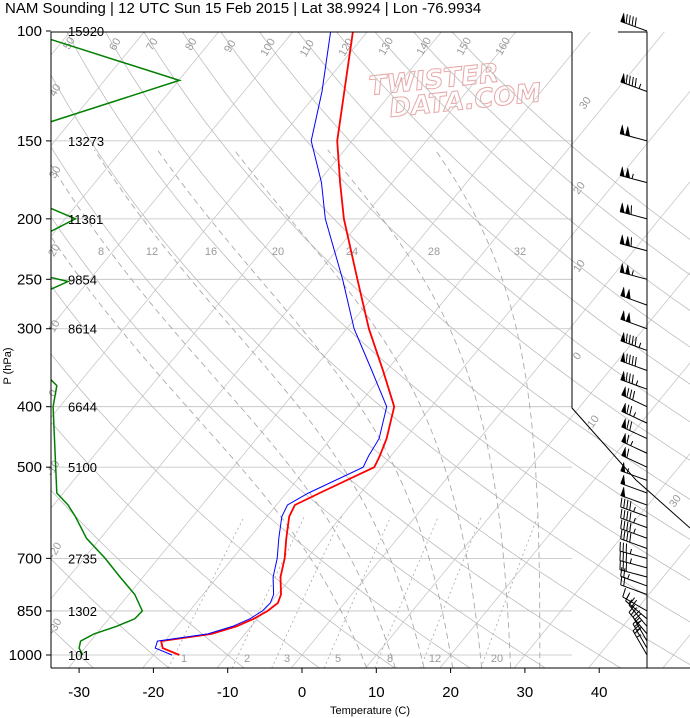  Describe the element at coordinates (29, 219) in the screenshot. I see `p-tick-label-200: 200` at that location.